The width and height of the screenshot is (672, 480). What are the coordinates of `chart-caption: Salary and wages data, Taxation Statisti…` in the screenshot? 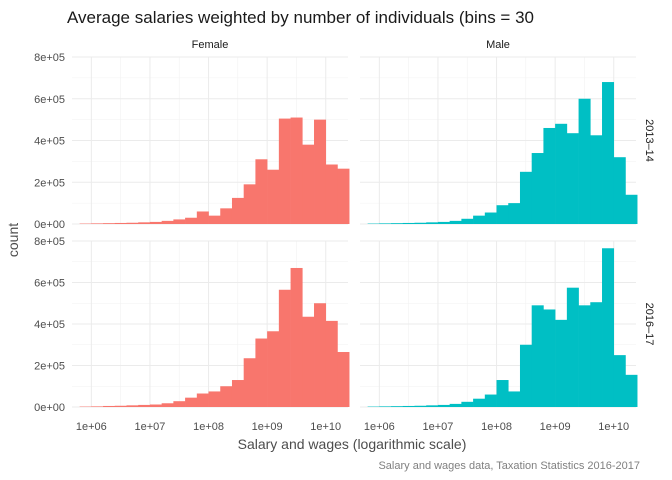 It's located at (509, 466).